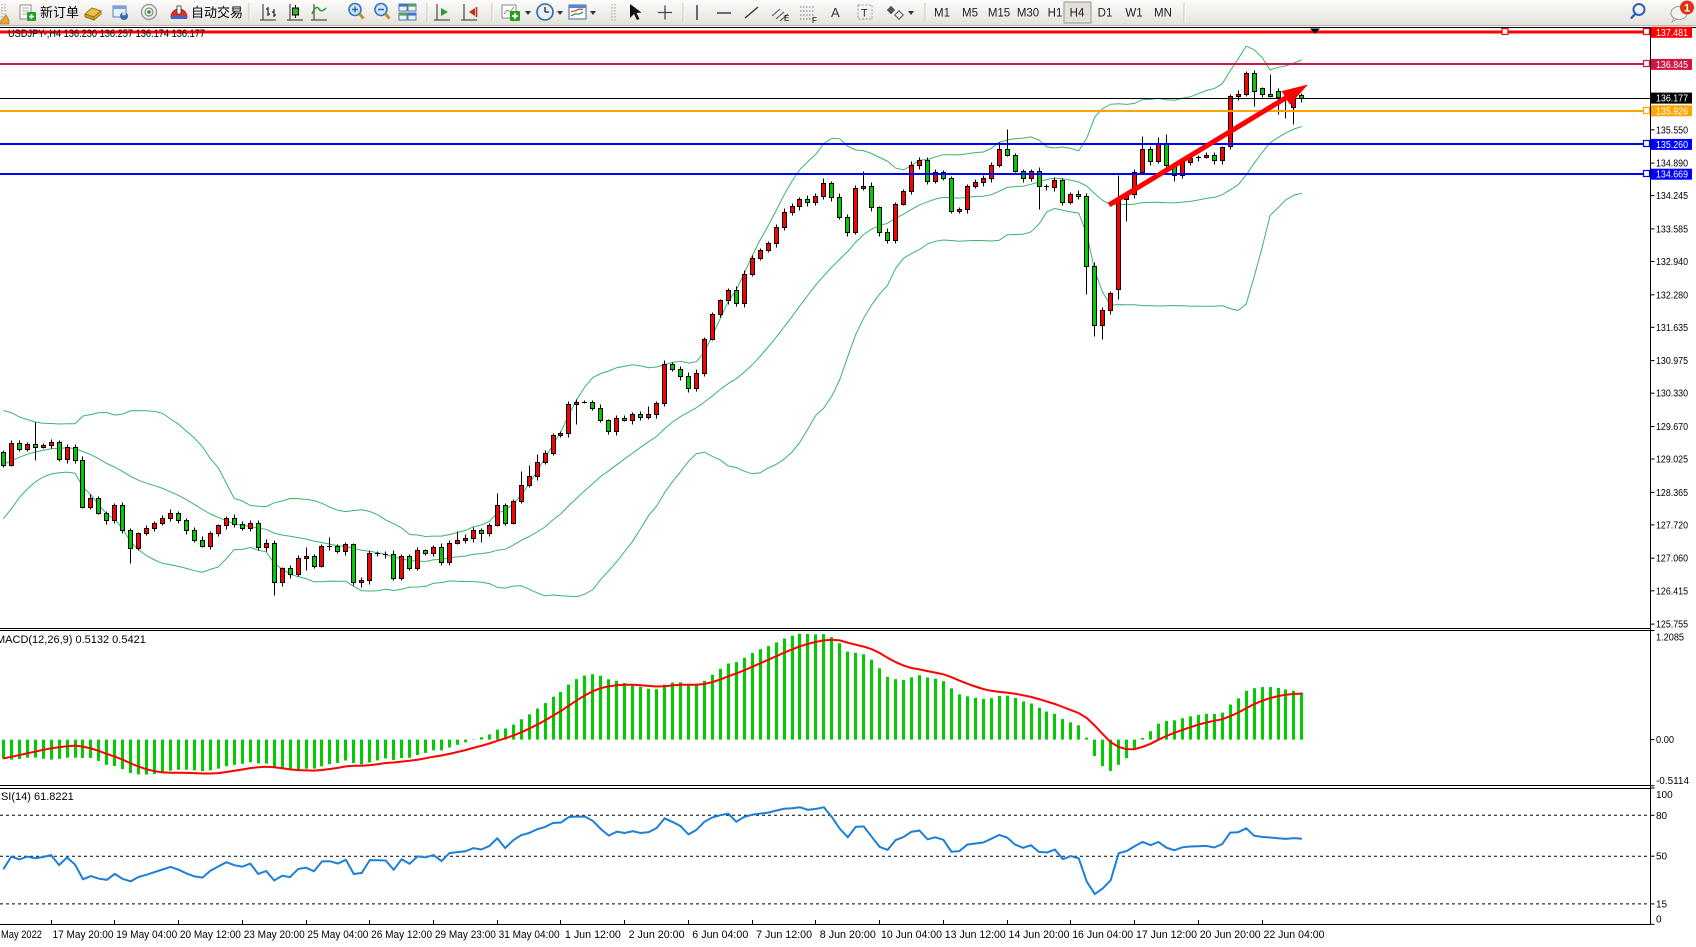  Describe the element at coordinates (786, 18) in the screenshot. I see `svg-text: E` at that location.